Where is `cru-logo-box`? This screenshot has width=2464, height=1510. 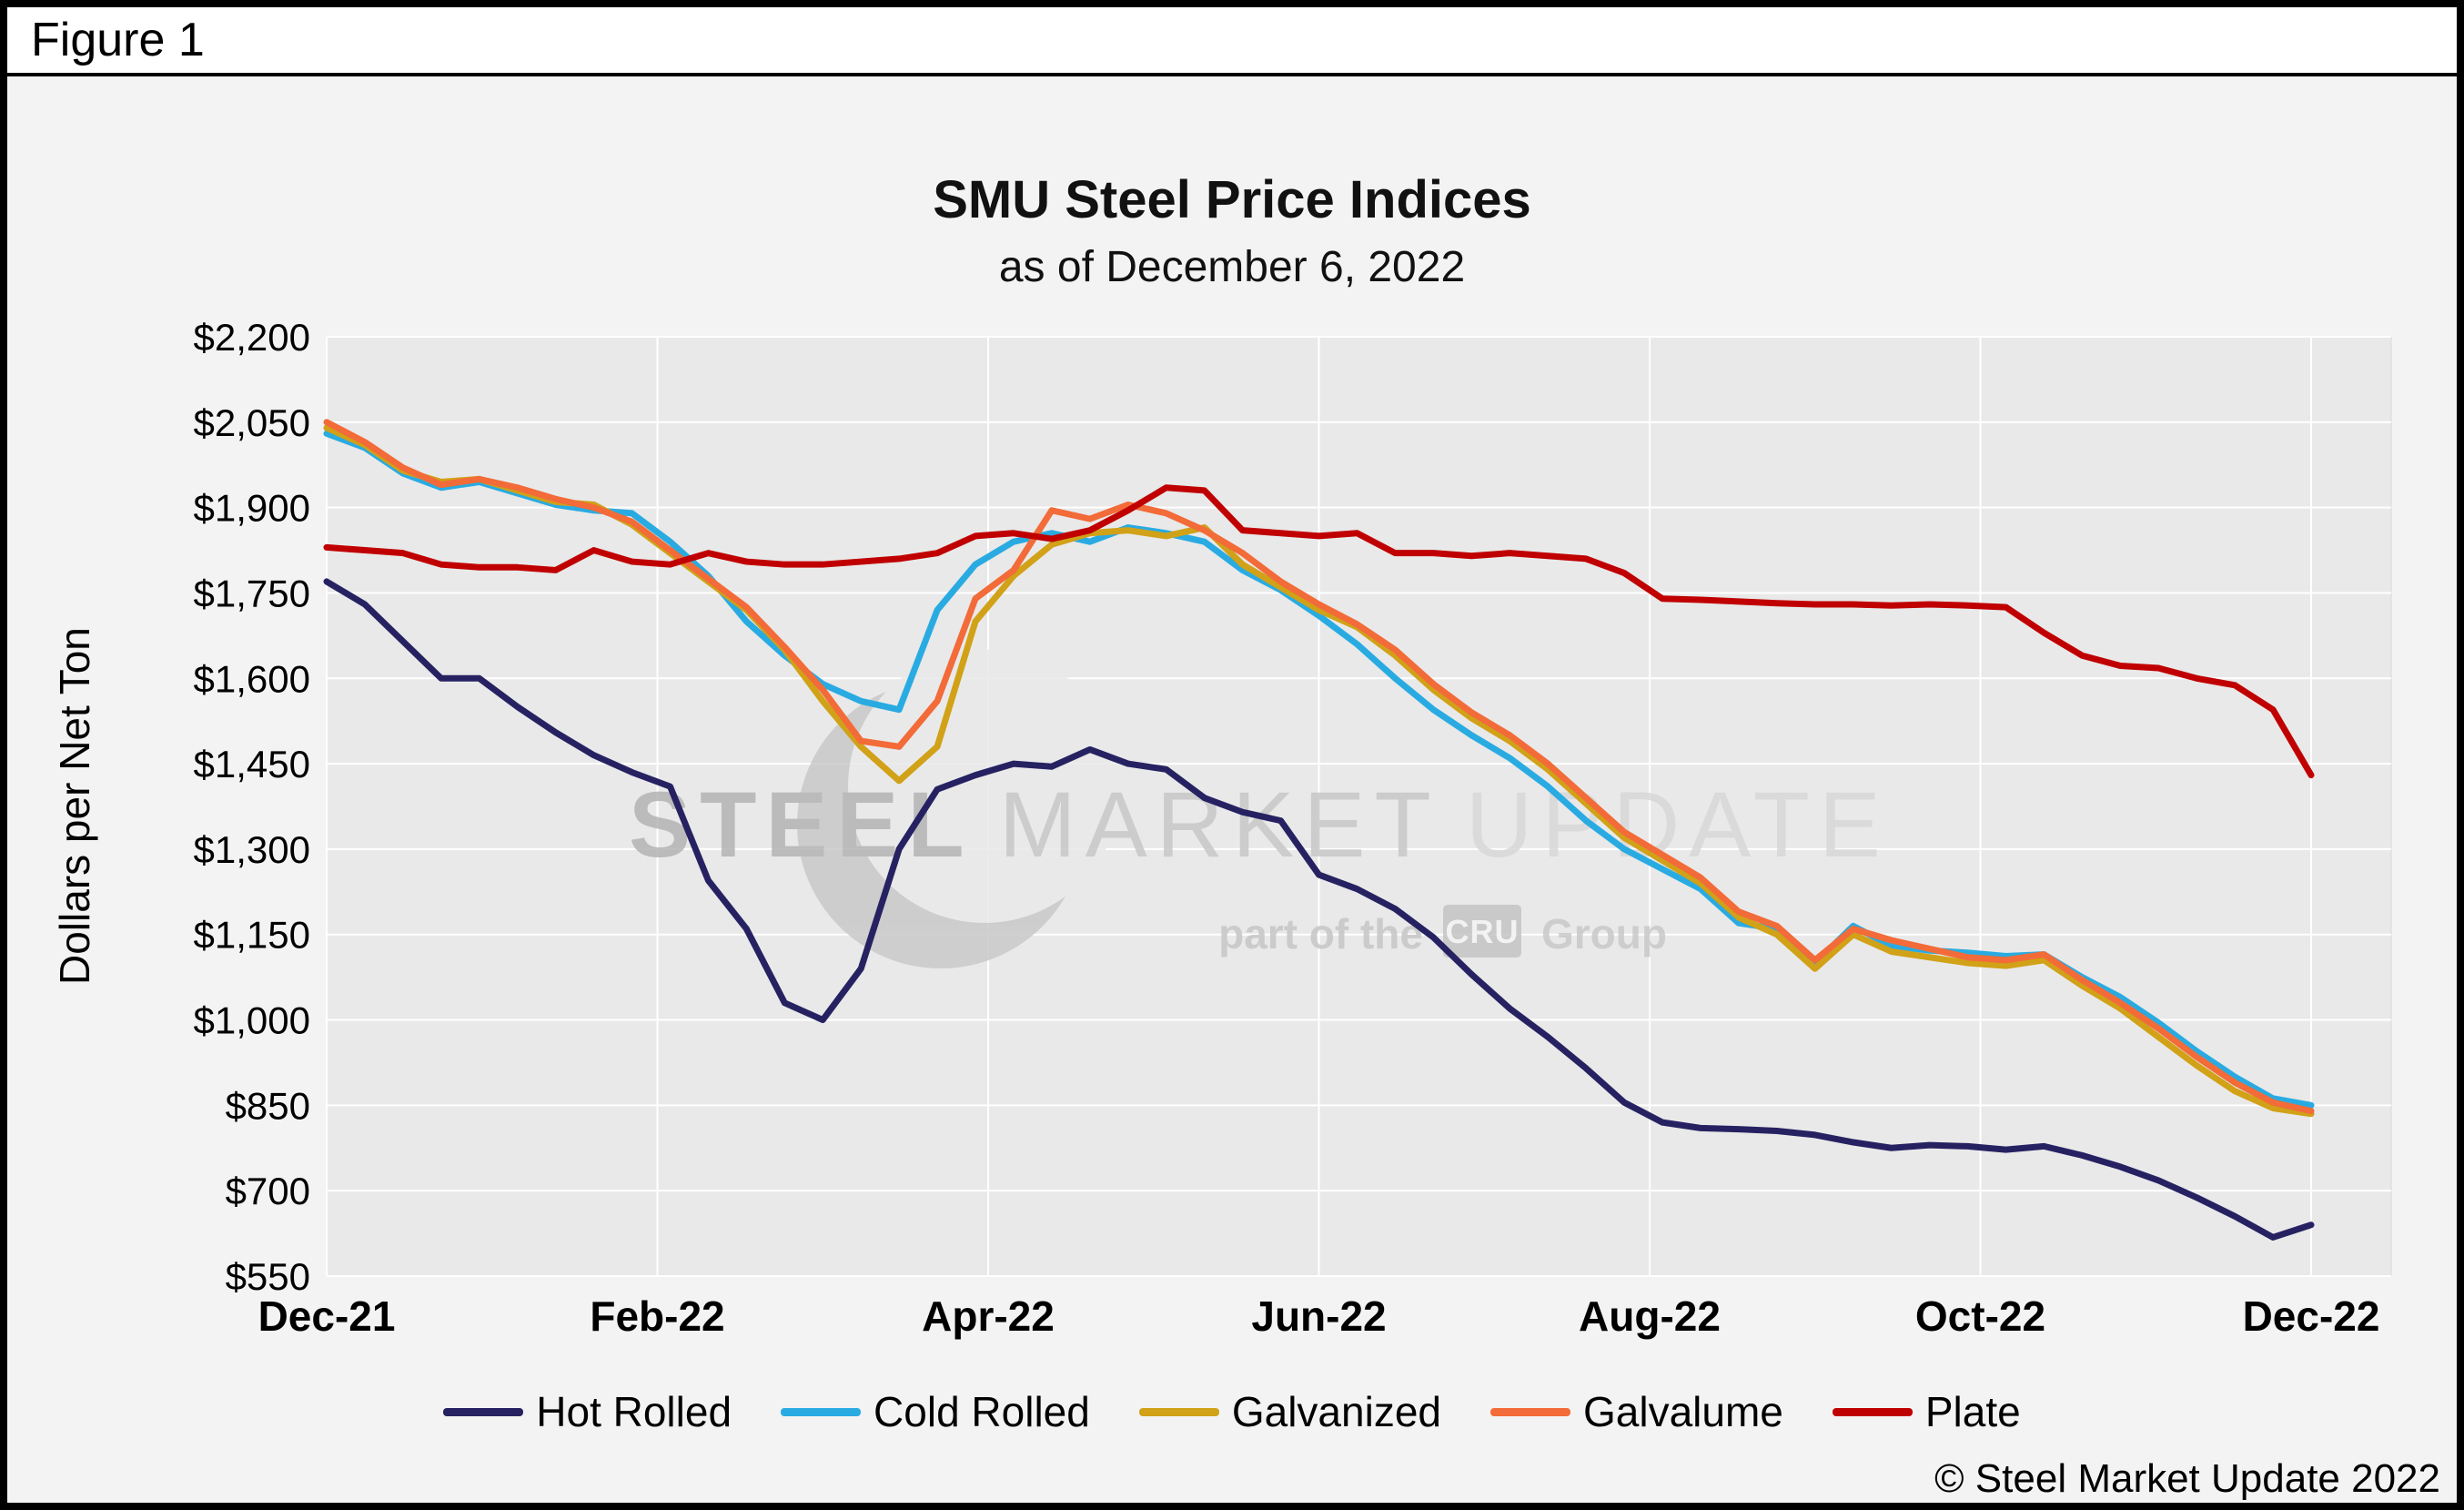
cru-logo-box is located at coordinates (1482, 932).